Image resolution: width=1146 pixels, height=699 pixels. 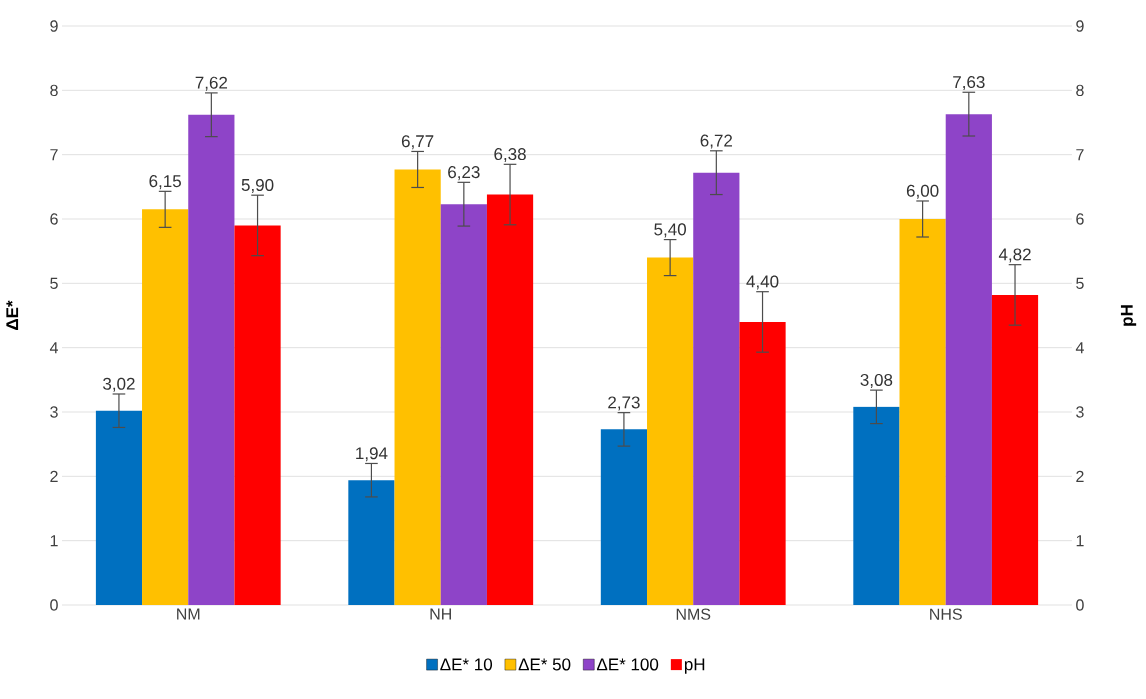 What do you see at coordinates (54, 90) in the screenshot?
I see `y-tick-label: 8` at bounding box center [54, 90].